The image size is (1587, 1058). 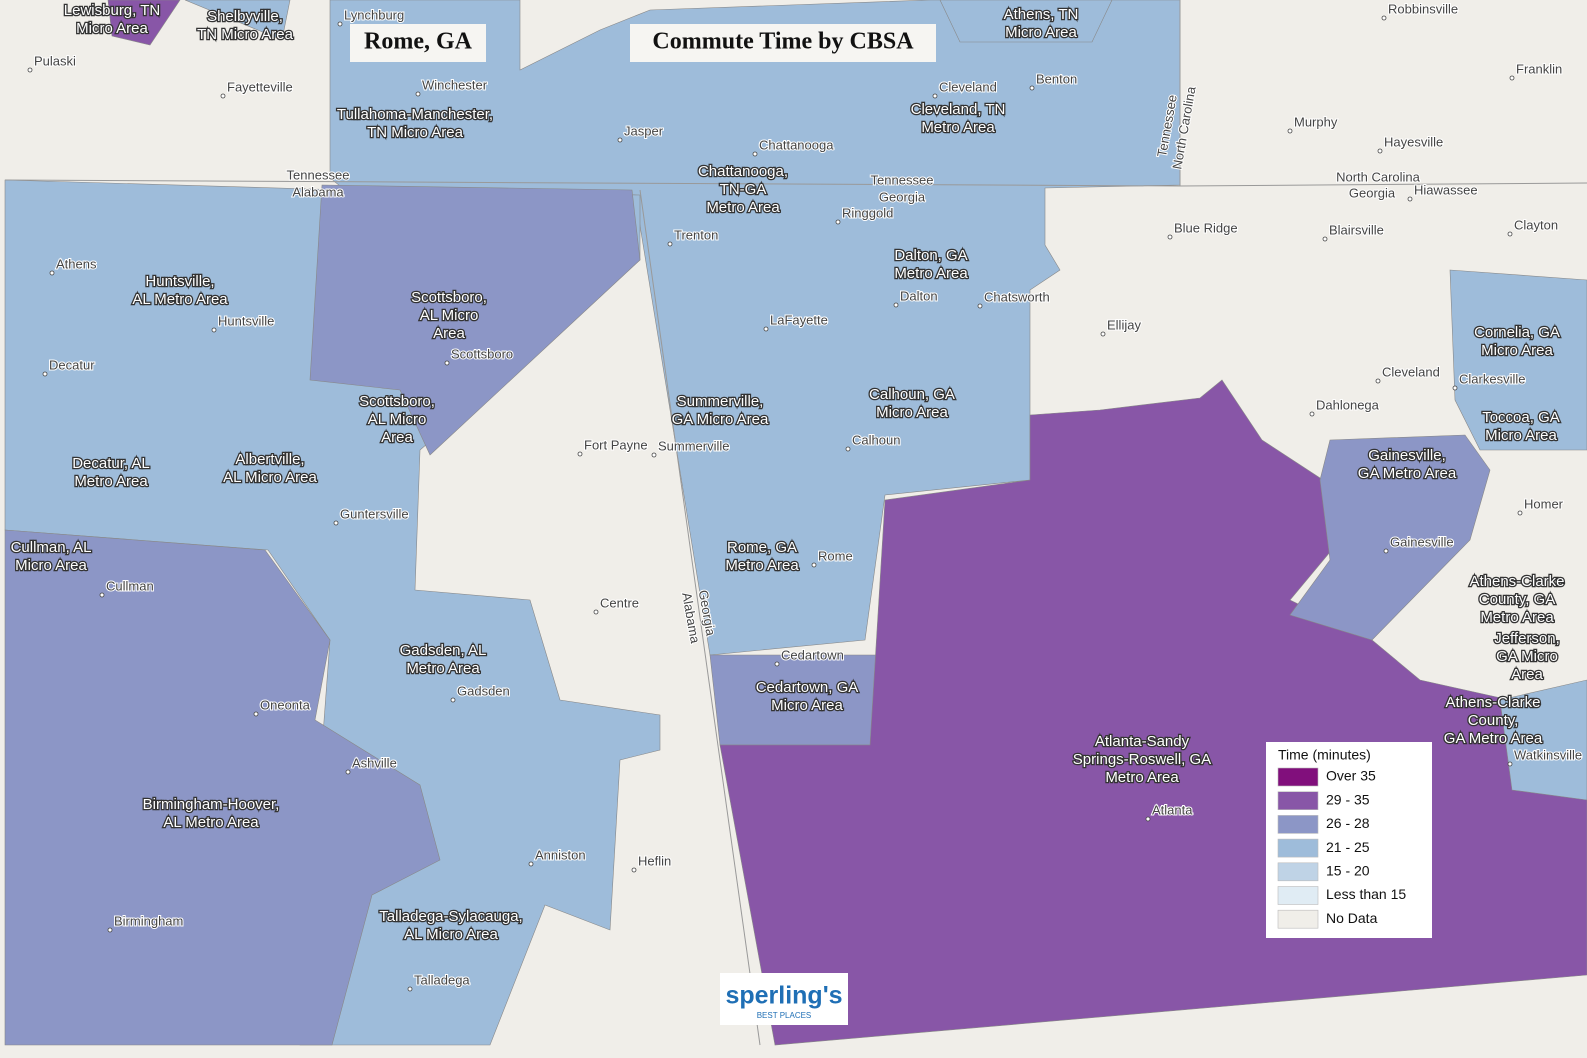 I want to click on place-label: Summerville, so click(x=694, y=445).